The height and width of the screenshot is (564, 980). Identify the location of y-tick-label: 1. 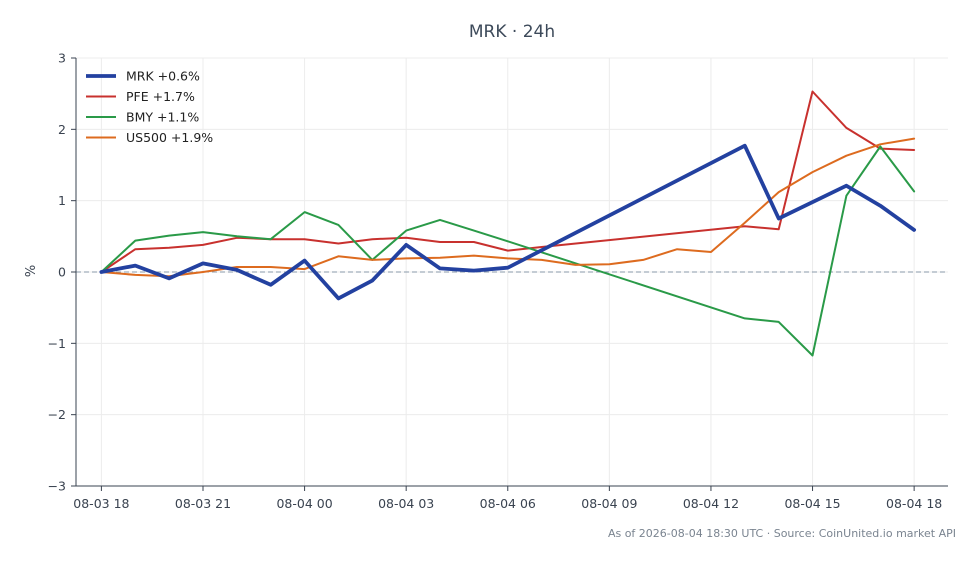
(62, 200).